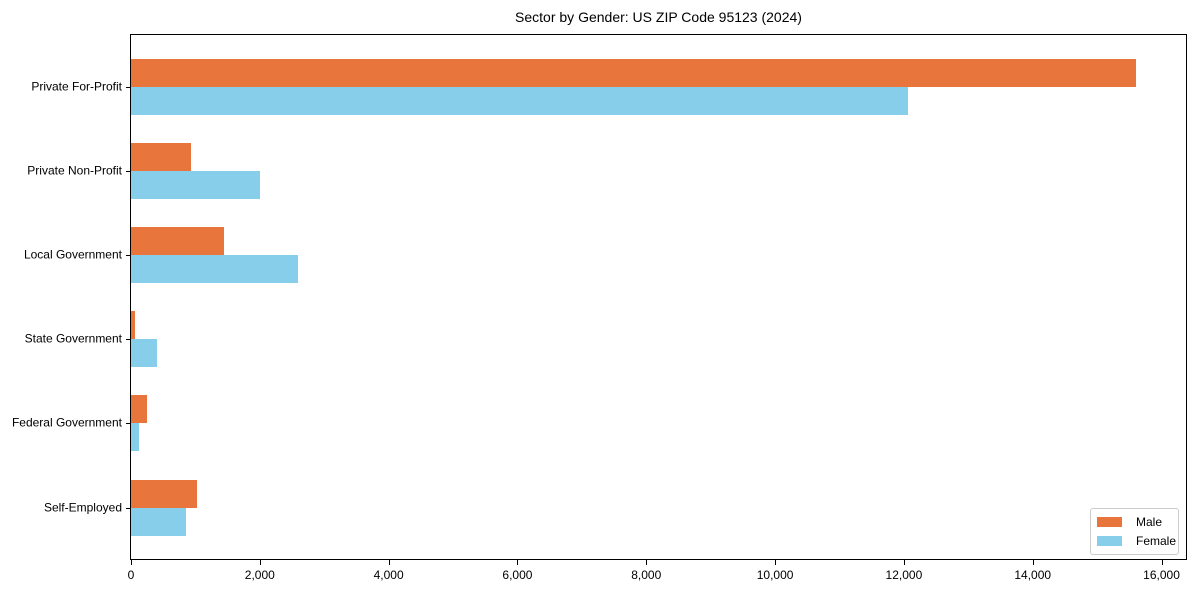  I want to click on x-tick-label-6-000: 6,000, so click(517, 575).